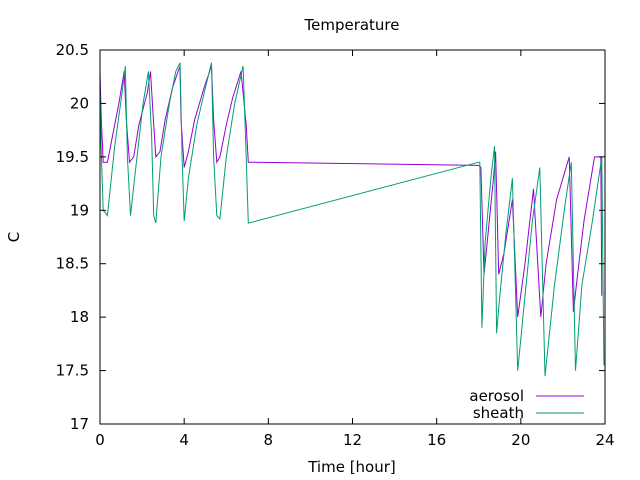  Describe the element at coordinates (72, 264) in the screenshot. I see `y-tick-label: 18.5` at that location.